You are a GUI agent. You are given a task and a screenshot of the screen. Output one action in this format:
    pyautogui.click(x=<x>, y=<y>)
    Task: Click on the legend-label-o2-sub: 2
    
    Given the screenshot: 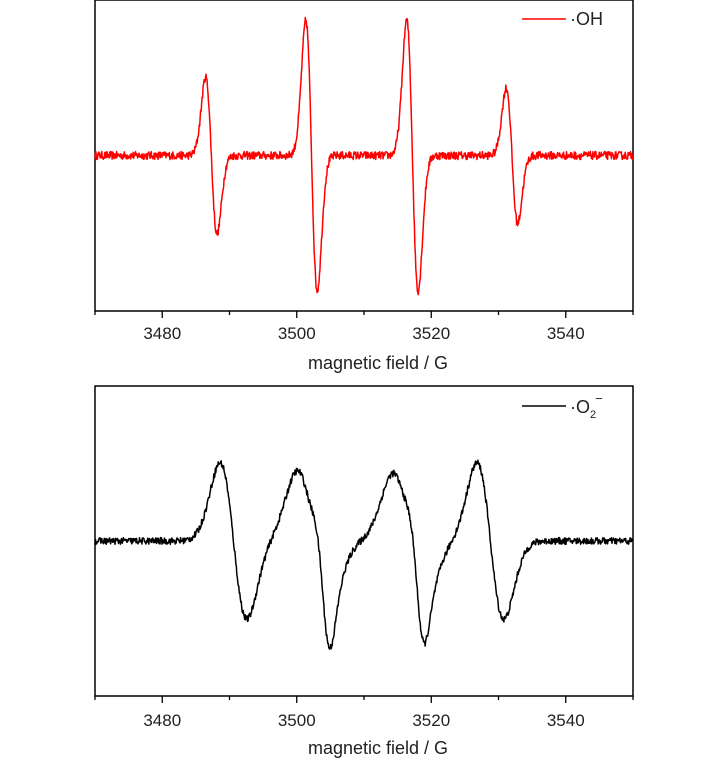 What is the action you would take?
    pyautogui.click(x=593, y=415)
    